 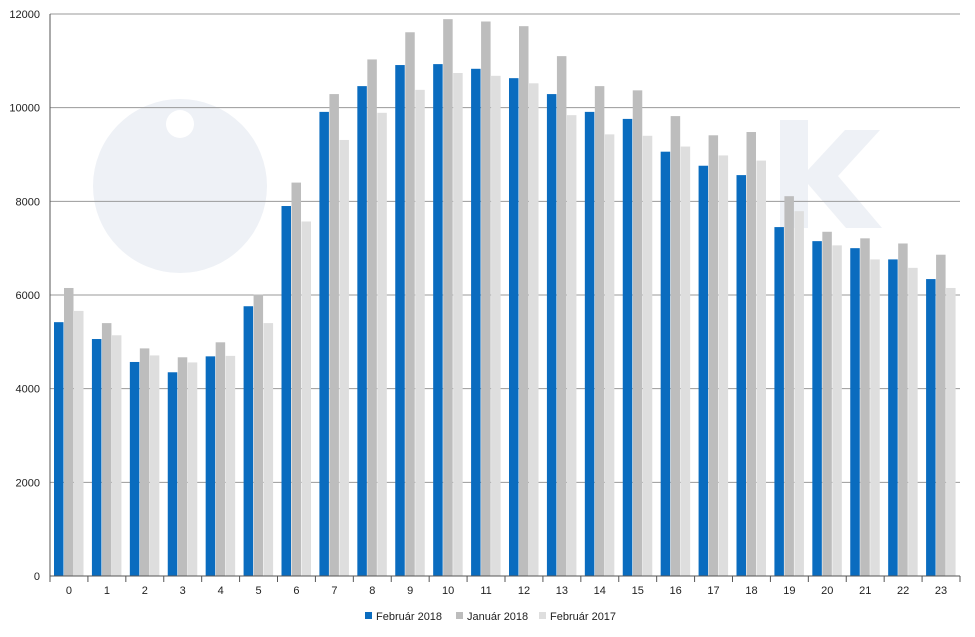 I want to click on x-tick-label: 7, so click(x=334, y=591).